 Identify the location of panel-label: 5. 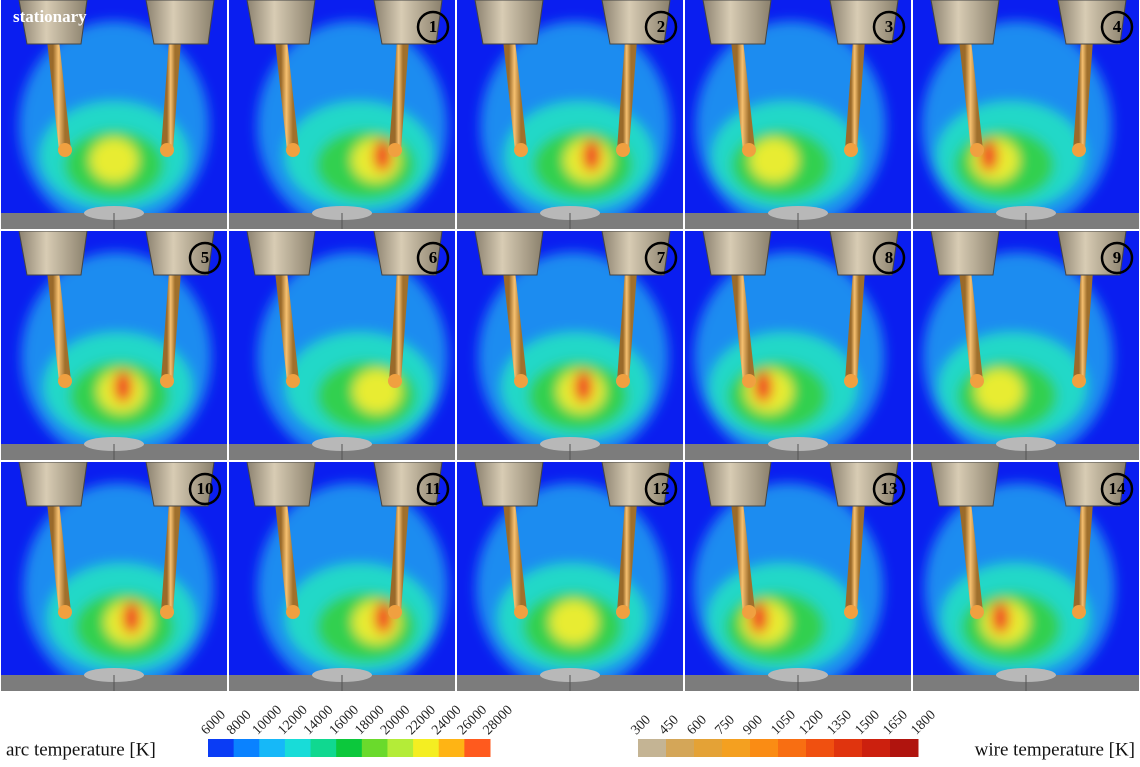
(205, 257).